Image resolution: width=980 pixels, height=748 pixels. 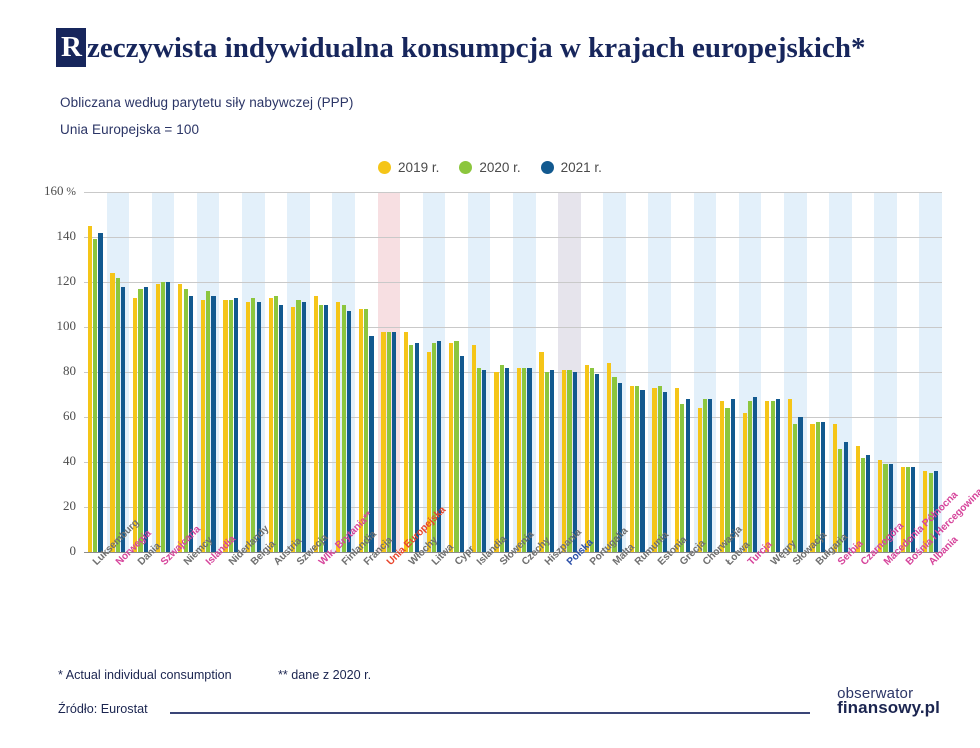 I want to click on legend-item-2019: 2019 r., so click(x=408, y=167).